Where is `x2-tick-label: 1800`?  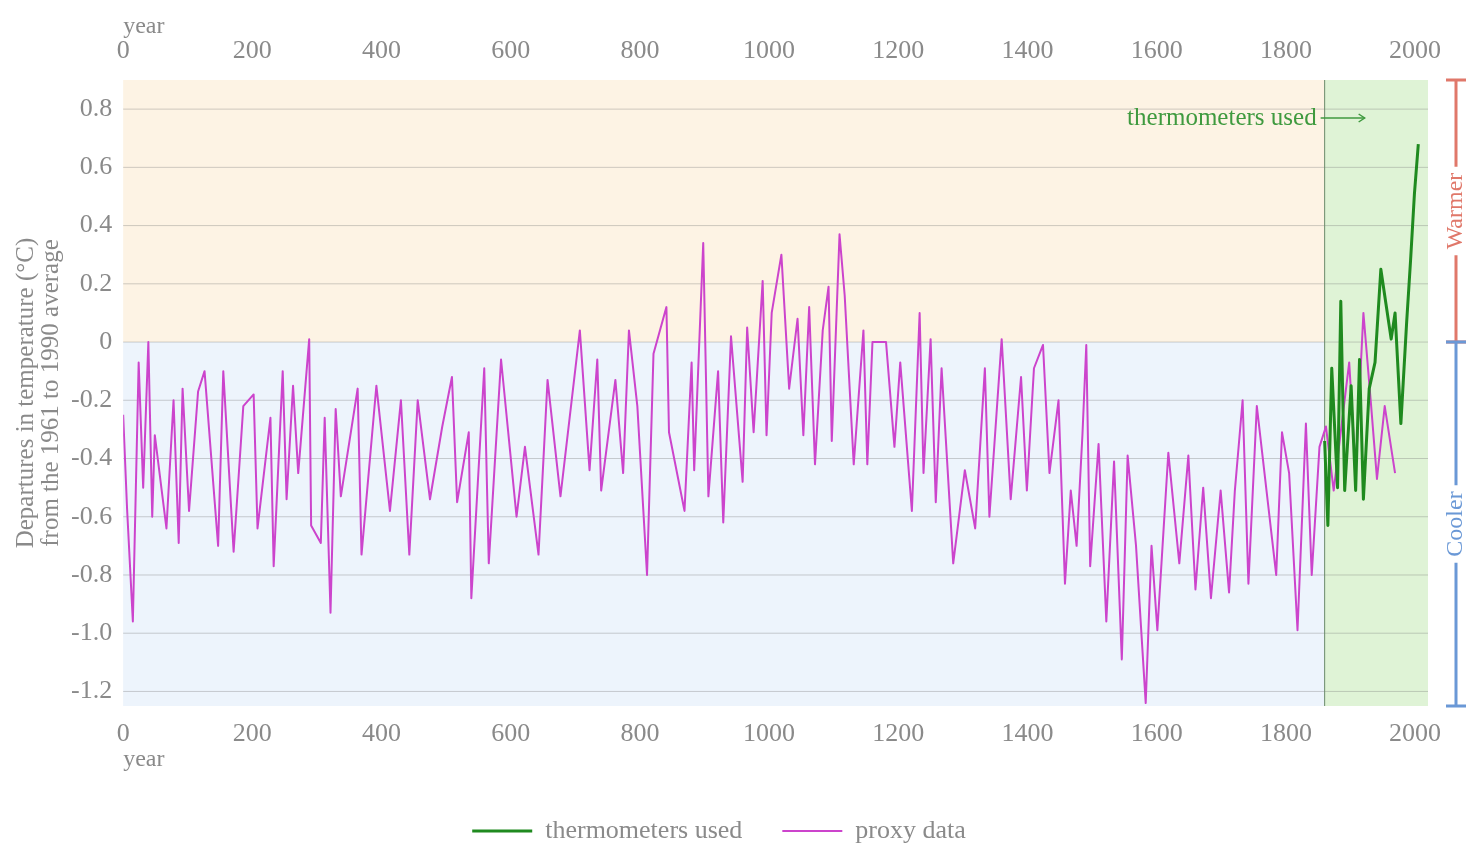 x2-tick-label: 1800 is located at coordinates (1285, 50).